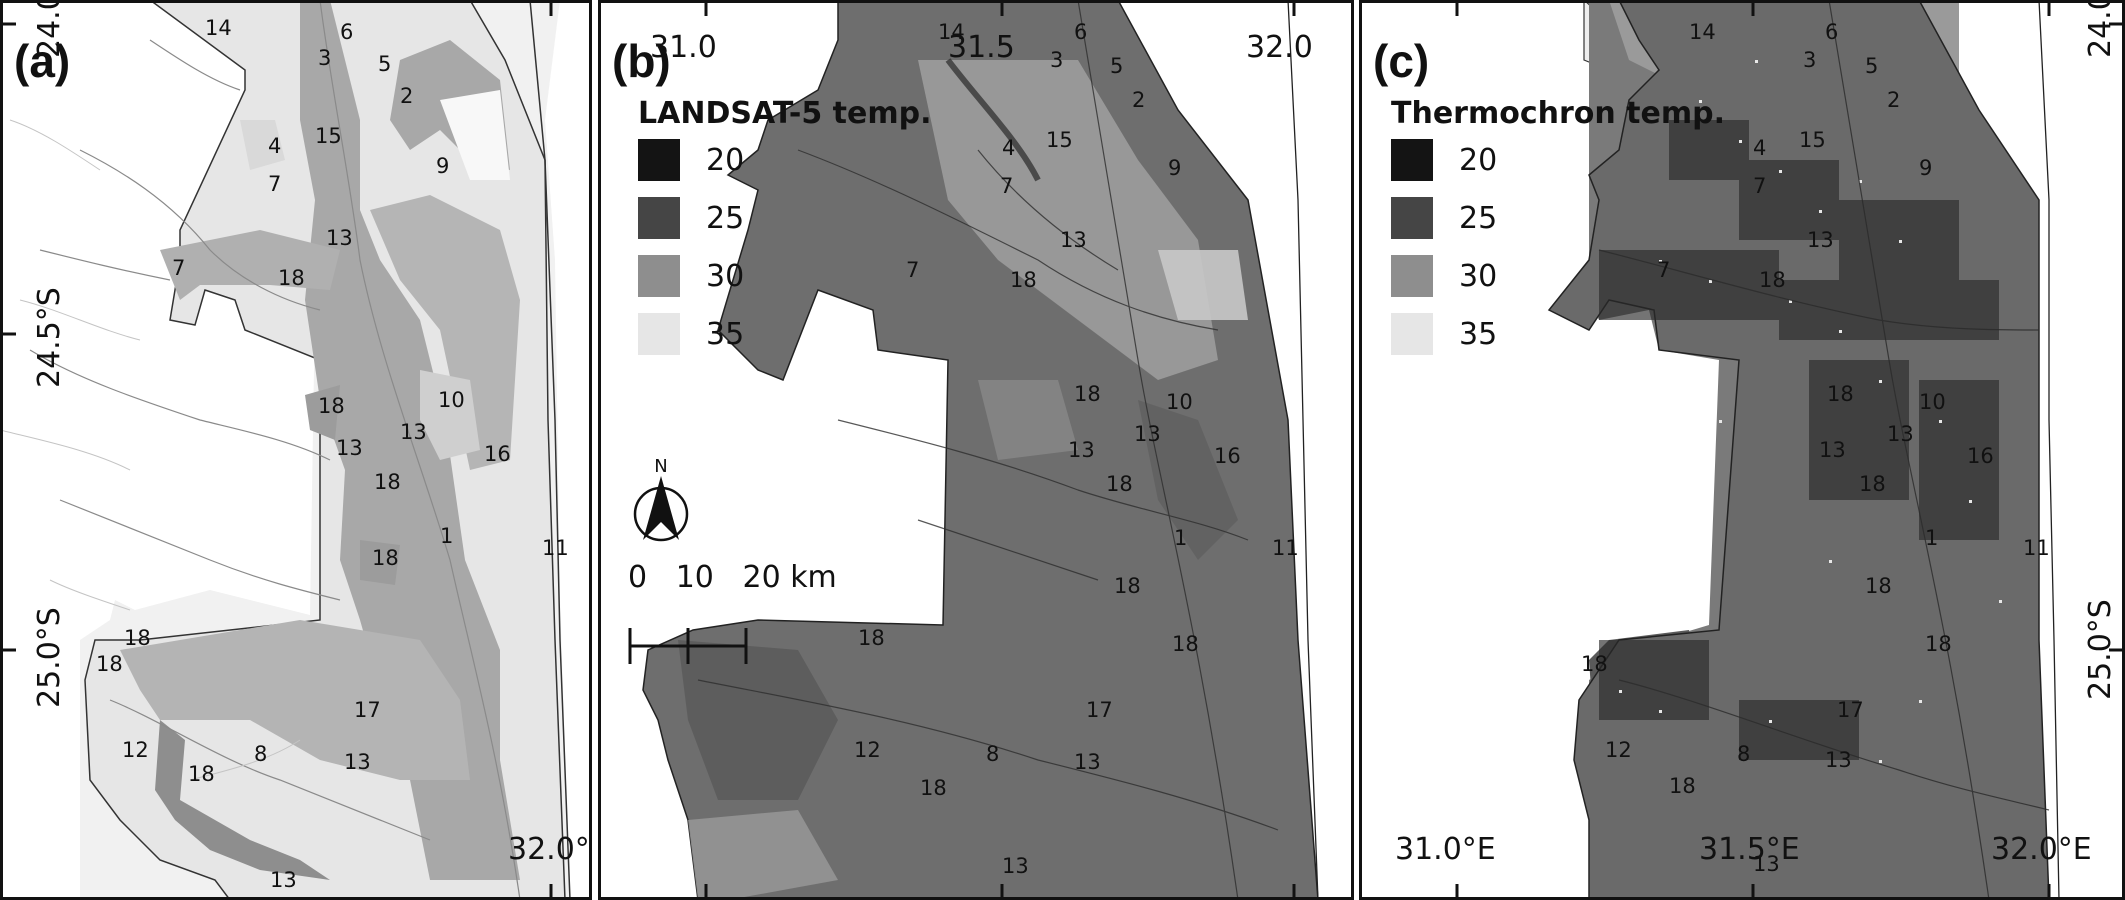 The image size is (2125, 900). Describe the element at coordinates (784, 276) in the screenshot. I see `legend-item: 30` at that location.